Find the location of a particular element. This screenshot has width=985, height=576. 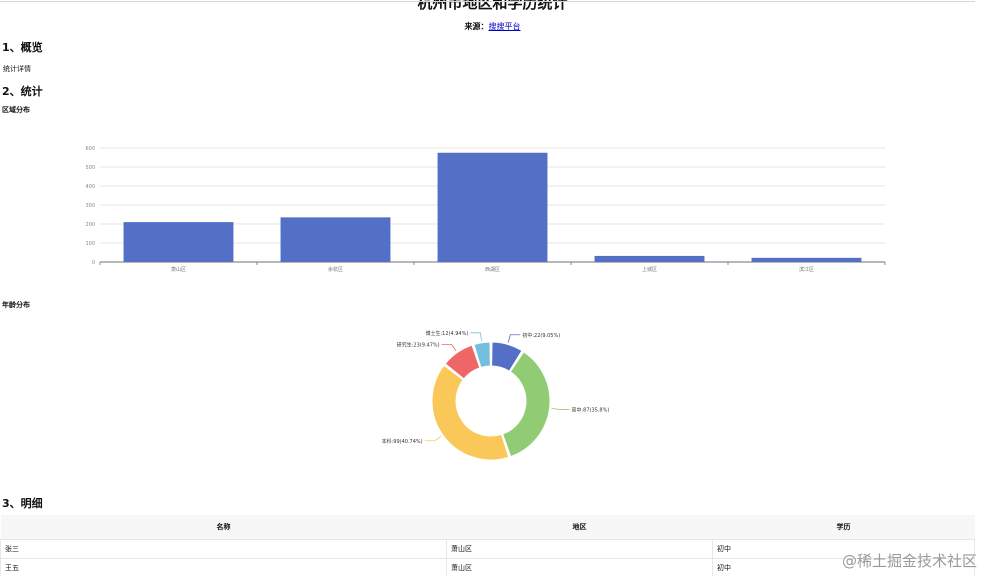

detail-table: 名称 地区 学历 张三 萧山区 初中 王五 萧山区 初中 is located at coordinates (487, 545).